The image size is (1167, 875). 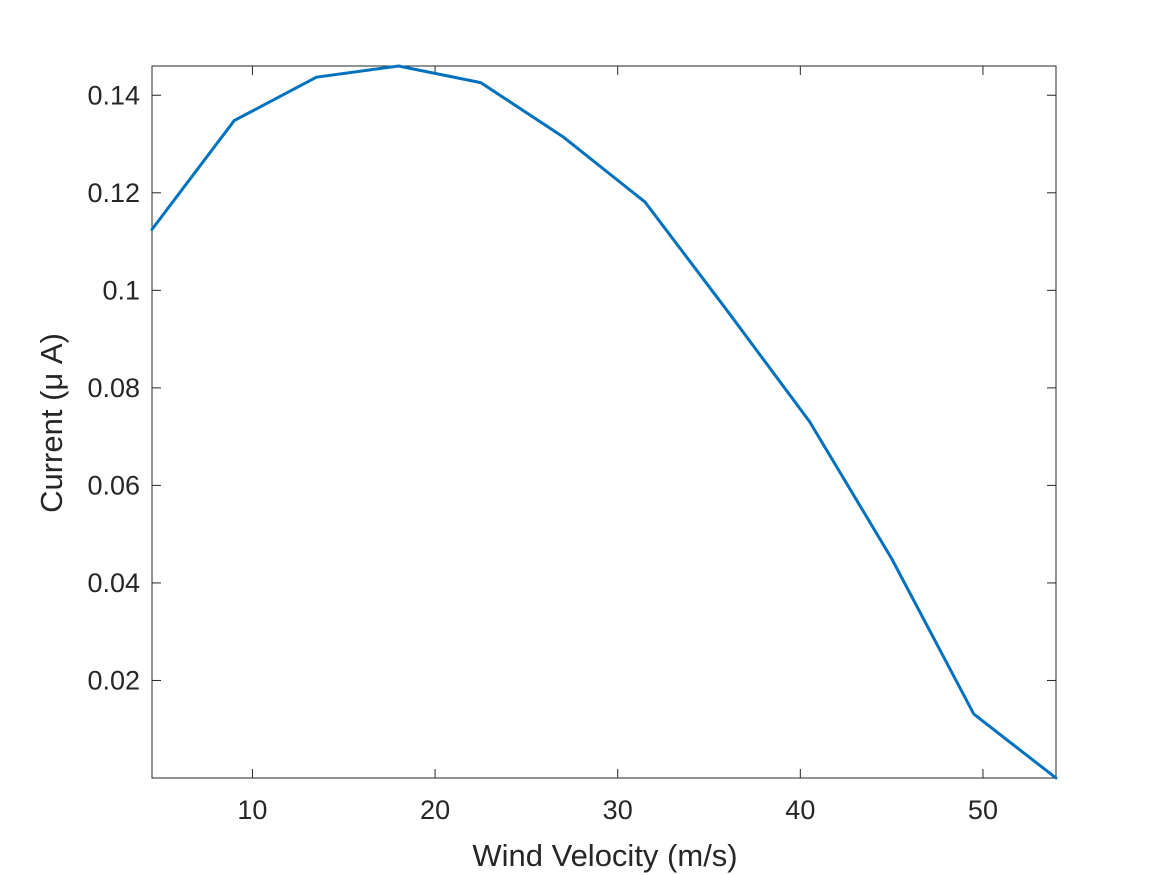 I want to click on x-axis-title: Wind Velocity (m/s), so click(x=604, y=855).